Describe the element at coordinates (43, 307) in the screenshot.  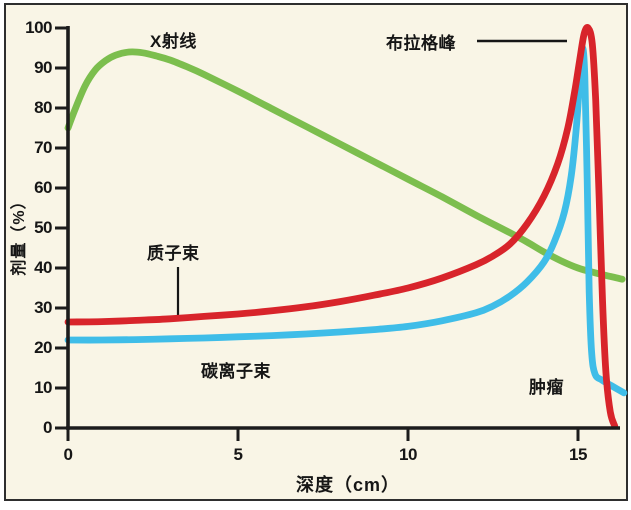
I see `y-tick-label: 30` at that location.